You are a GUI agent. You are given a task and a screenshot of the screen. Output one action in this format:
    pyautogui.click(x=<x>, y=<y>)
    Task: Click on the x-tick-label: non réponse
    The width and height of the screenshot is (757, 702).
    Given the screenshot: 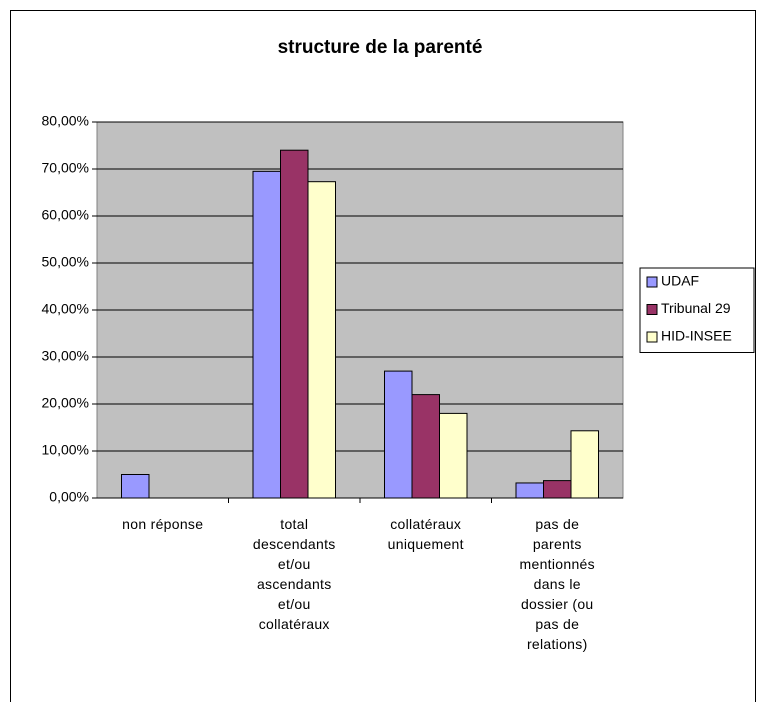 What is the action you would take?
    pyautogui.click(x=163, y=524)
    